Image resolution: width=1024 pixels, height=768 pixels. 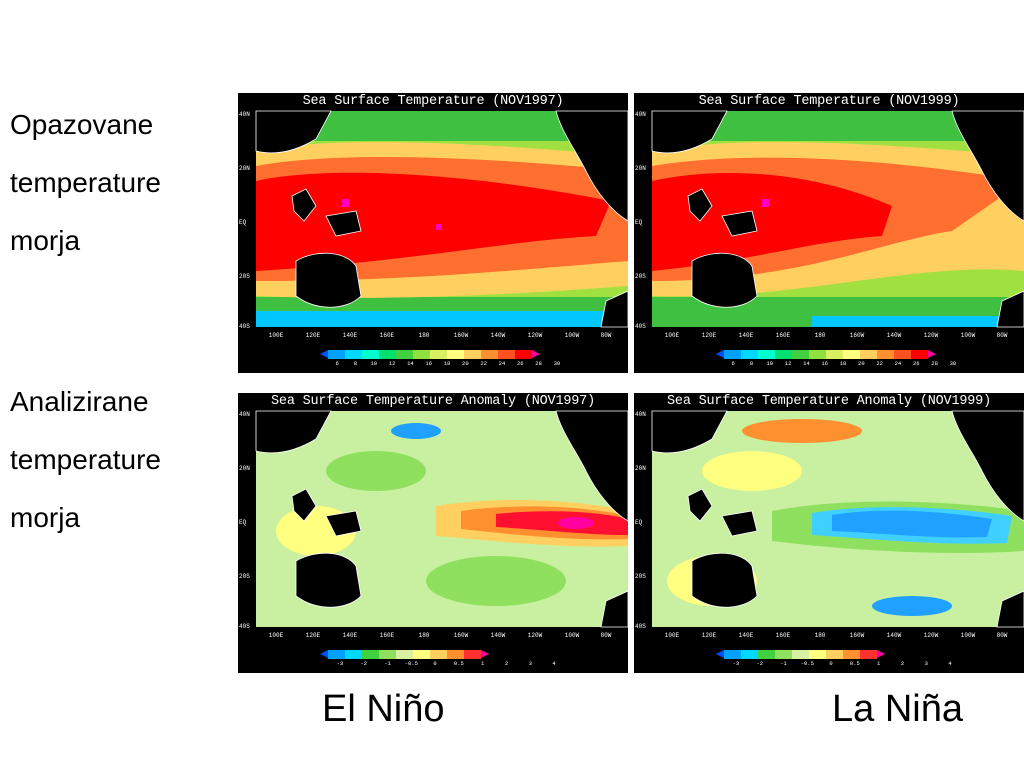 I want to click on sst-colorbar, so click(x=826, y=354).